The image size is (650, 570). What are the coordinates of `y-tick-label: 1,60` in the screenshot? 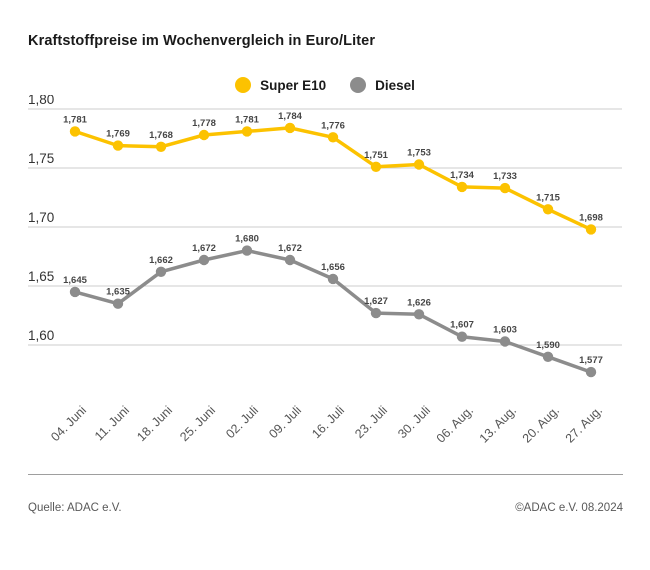 It's located at (41, 335).